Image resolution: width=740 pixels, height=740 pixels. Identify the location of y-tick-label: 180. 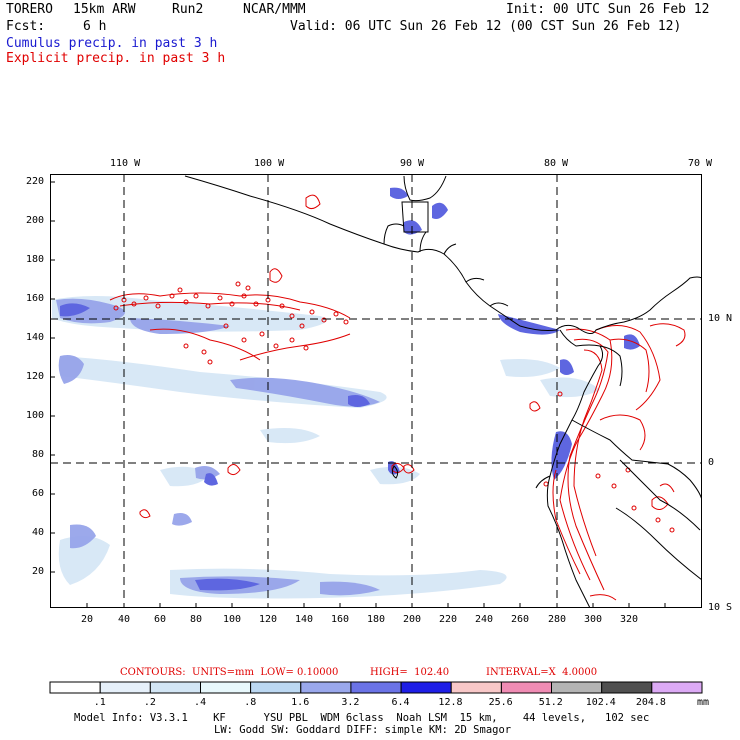
(35, 259).